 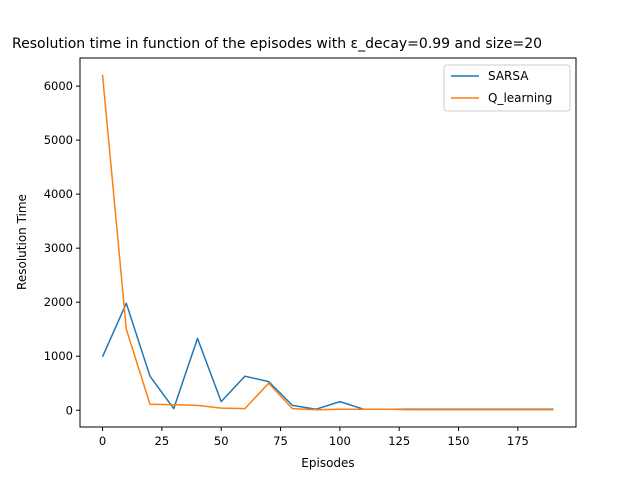 I want to click on legend: SARSA Q_learning, so click(x=507, y=88).